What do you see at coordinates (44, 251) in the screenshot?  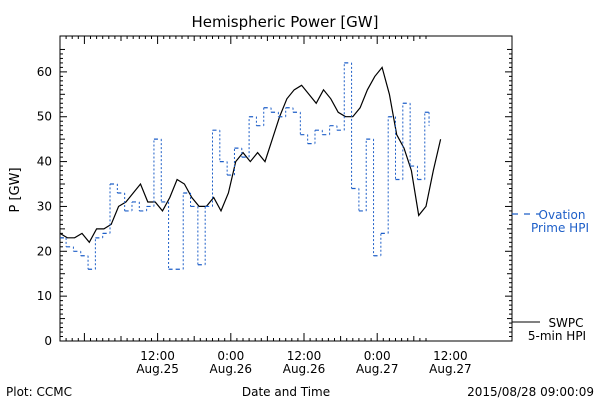 I see `y-tick-label: 20` at bounding box center [44, 251].